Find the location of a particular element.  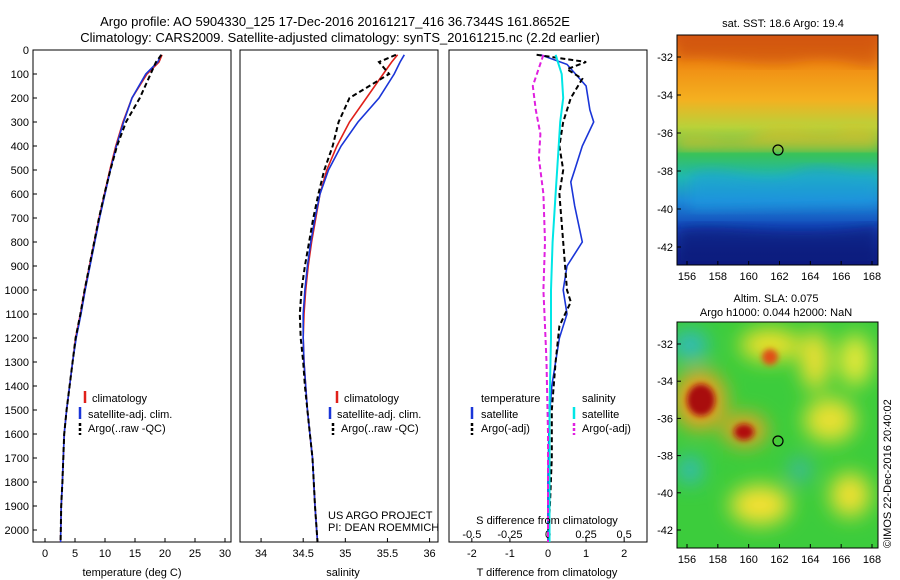

lat-tick-label: -42 is located at coordinates (665, 531).